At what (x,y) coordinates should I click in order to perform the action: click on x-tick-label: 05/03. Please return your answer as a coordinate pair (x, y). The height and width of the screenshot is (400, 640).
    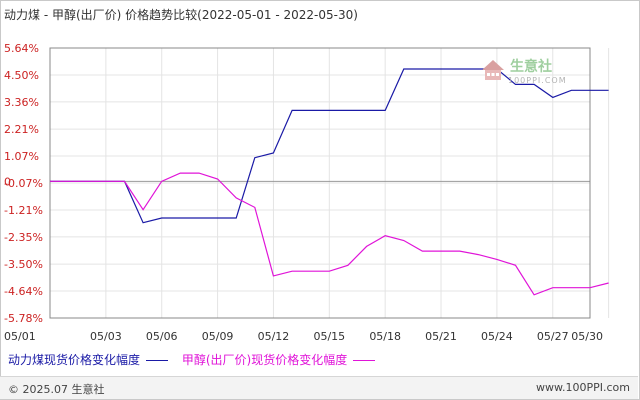
    Looking at the image, I should click on (106, 336).